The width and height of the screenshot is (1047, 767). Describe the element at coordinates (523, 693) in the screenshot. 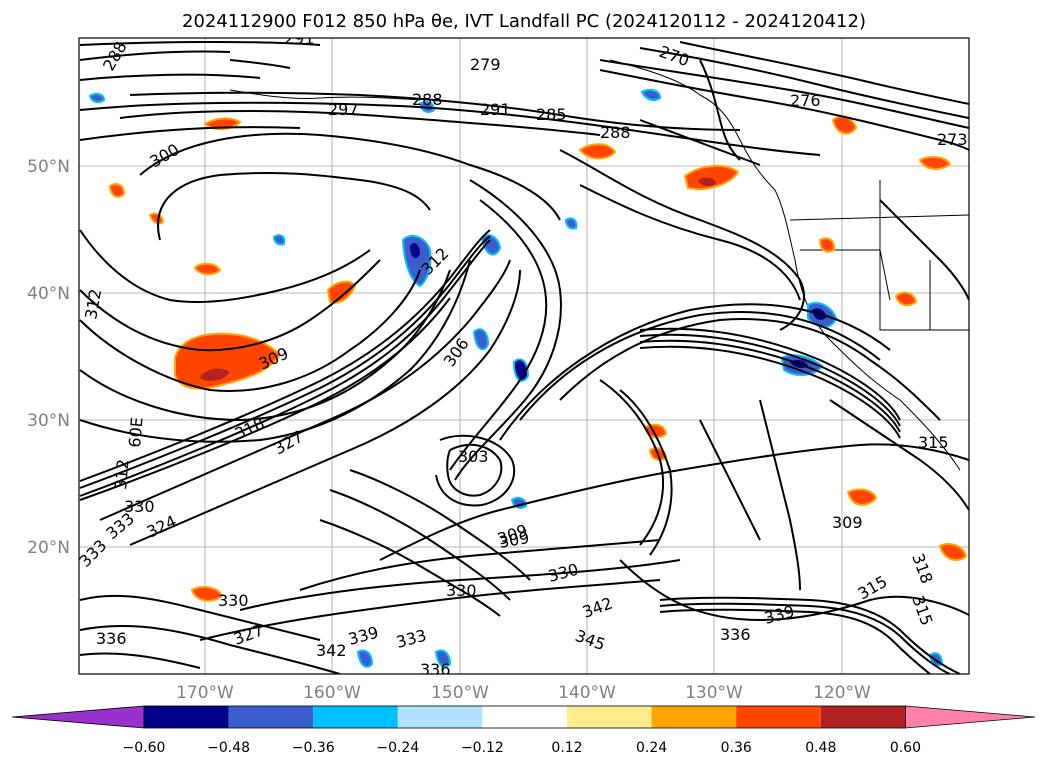

I see `lon-labels: 170°W 160°W 150°W 140°W 130°W 120°W` at that location.